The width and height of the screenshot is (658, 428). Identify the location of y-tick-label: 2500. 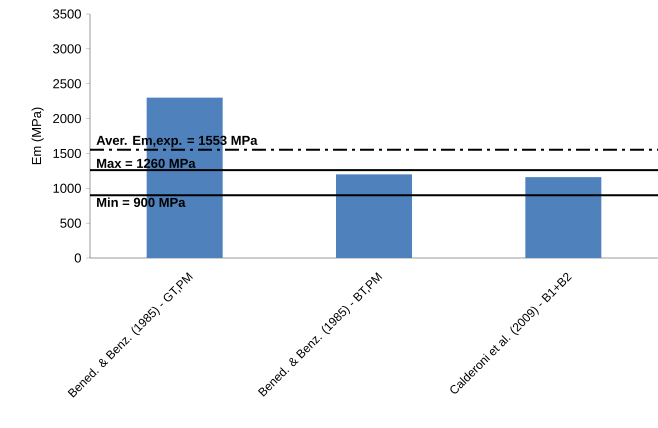
(67, 83).